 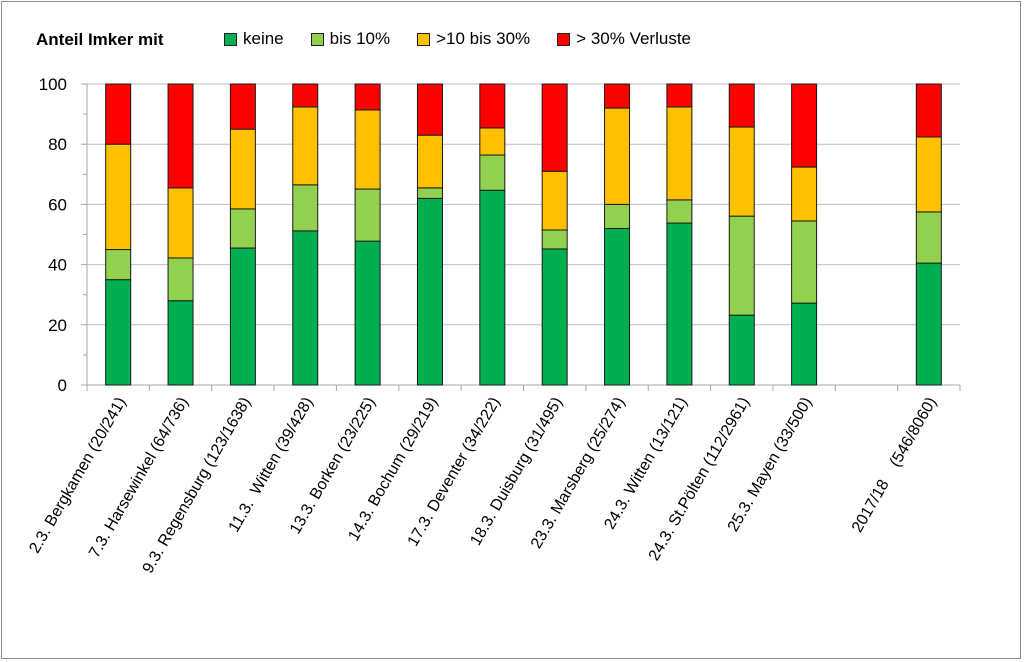 What do you see at coordinates (894, 465) in the screenshot?
I see `x-tick-label: 2017/18 (546/8060)` at bounding box center [894, 465].